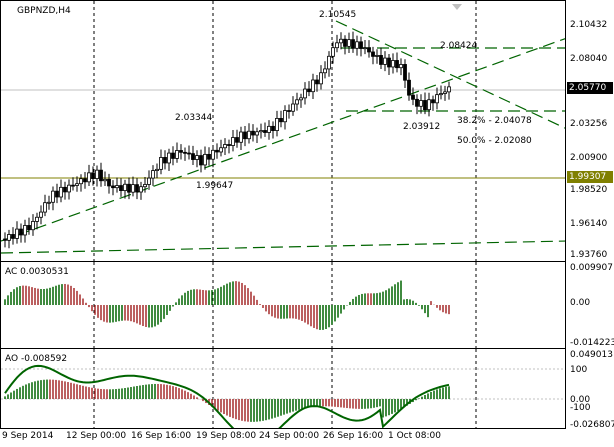  Describe the element at coordinates (580, 400) in the screenshot. I see `ao-axis-tick: 0.00` at that location.